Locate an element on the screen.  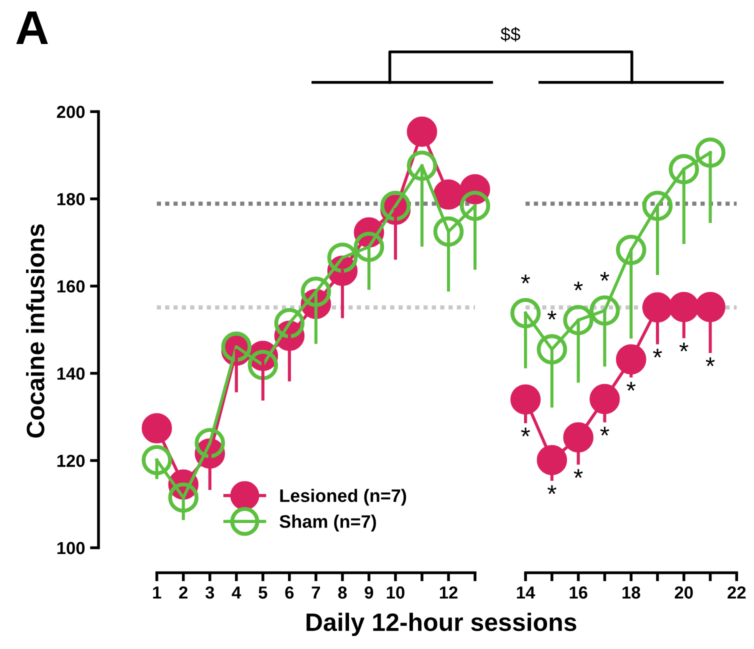
legend-label: Lesioned (n=7) is located at coordinates (343, 497).